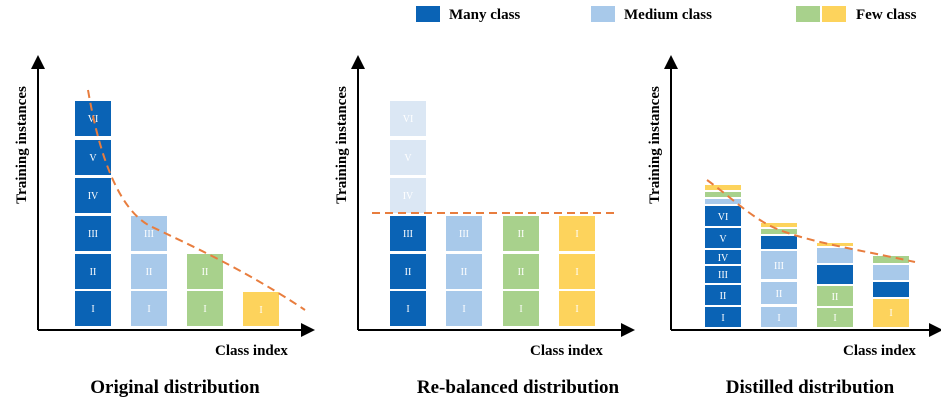 The width and height of the screenshot is (941, 402). I want to click on legend-swatch-medium, so click(603, 14).